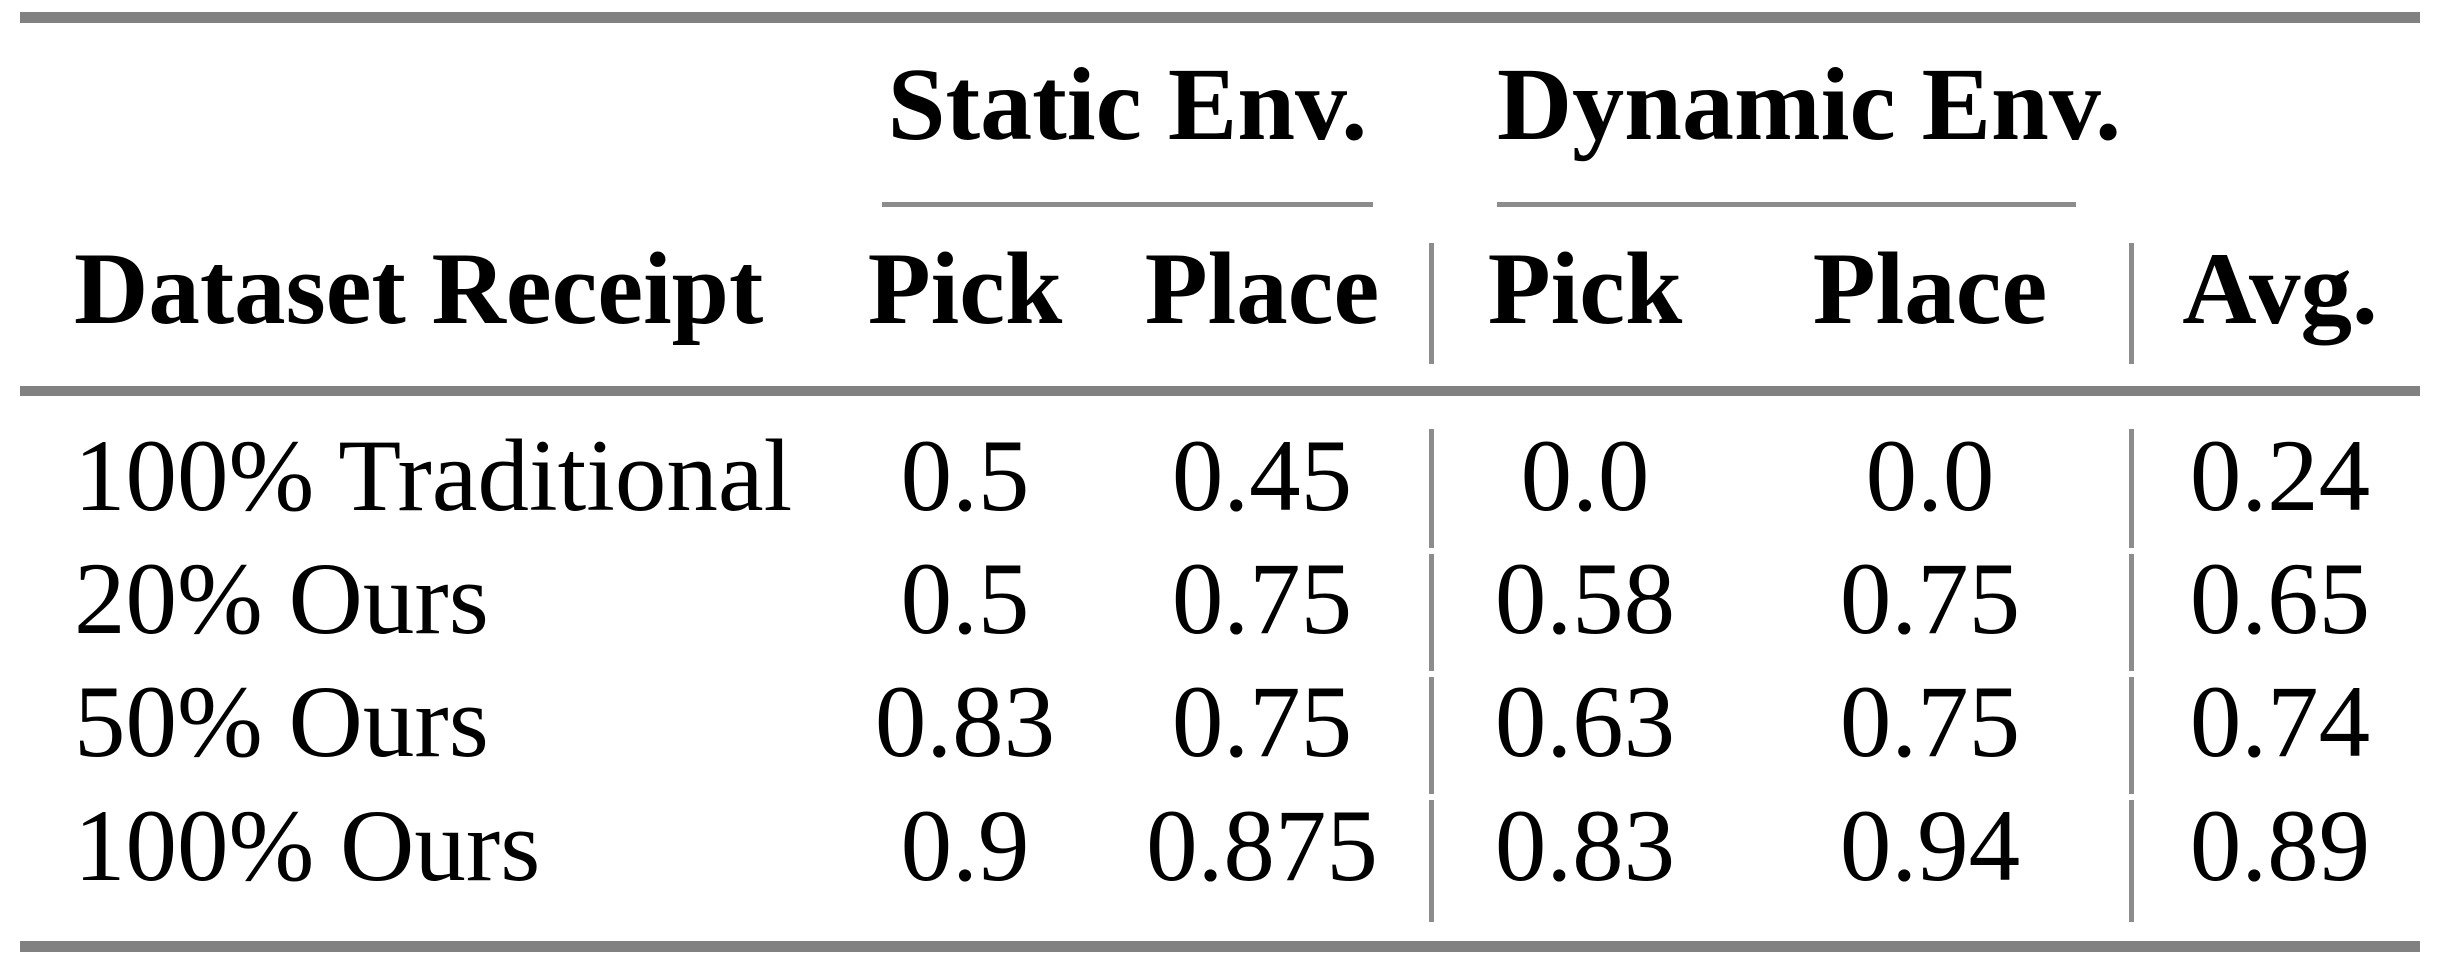  What do you see at coordinates (433, 476) in the screenshot?
I see `row-label: 100% Traditional` at bounding box center [433, 476].